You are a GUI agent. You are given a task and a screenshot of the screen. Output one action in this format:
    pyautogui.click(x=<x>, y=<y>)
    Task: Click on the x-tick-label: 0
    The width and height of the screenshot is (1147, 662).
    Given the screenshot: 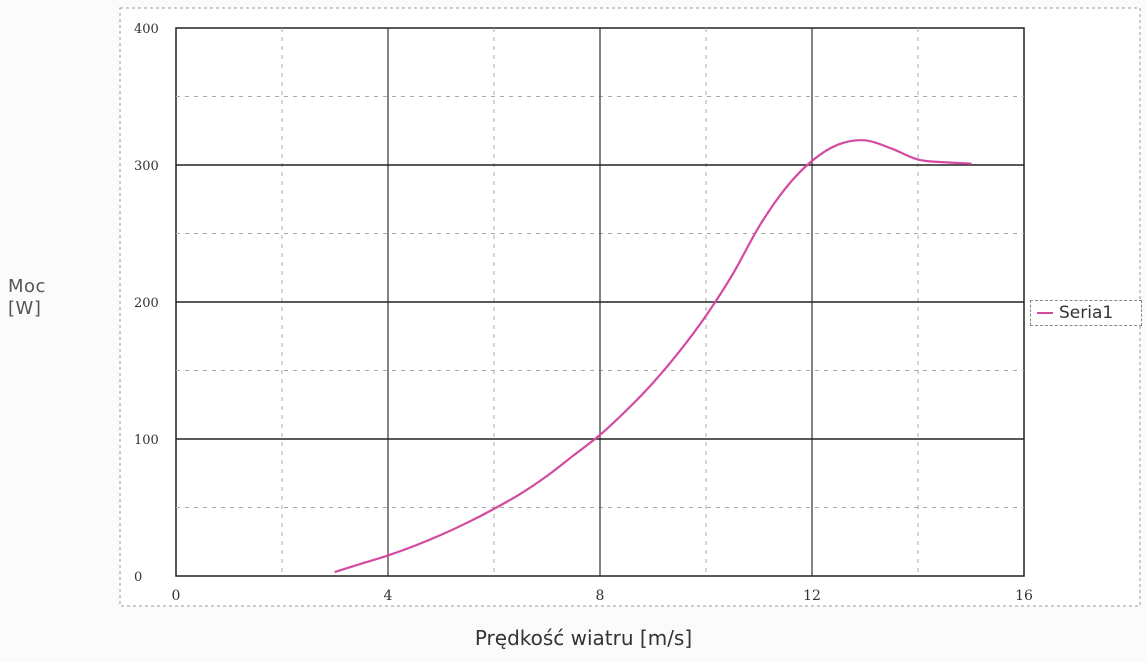 What is the action you would take?
    pyautogui.click(x=176, y=596)
    